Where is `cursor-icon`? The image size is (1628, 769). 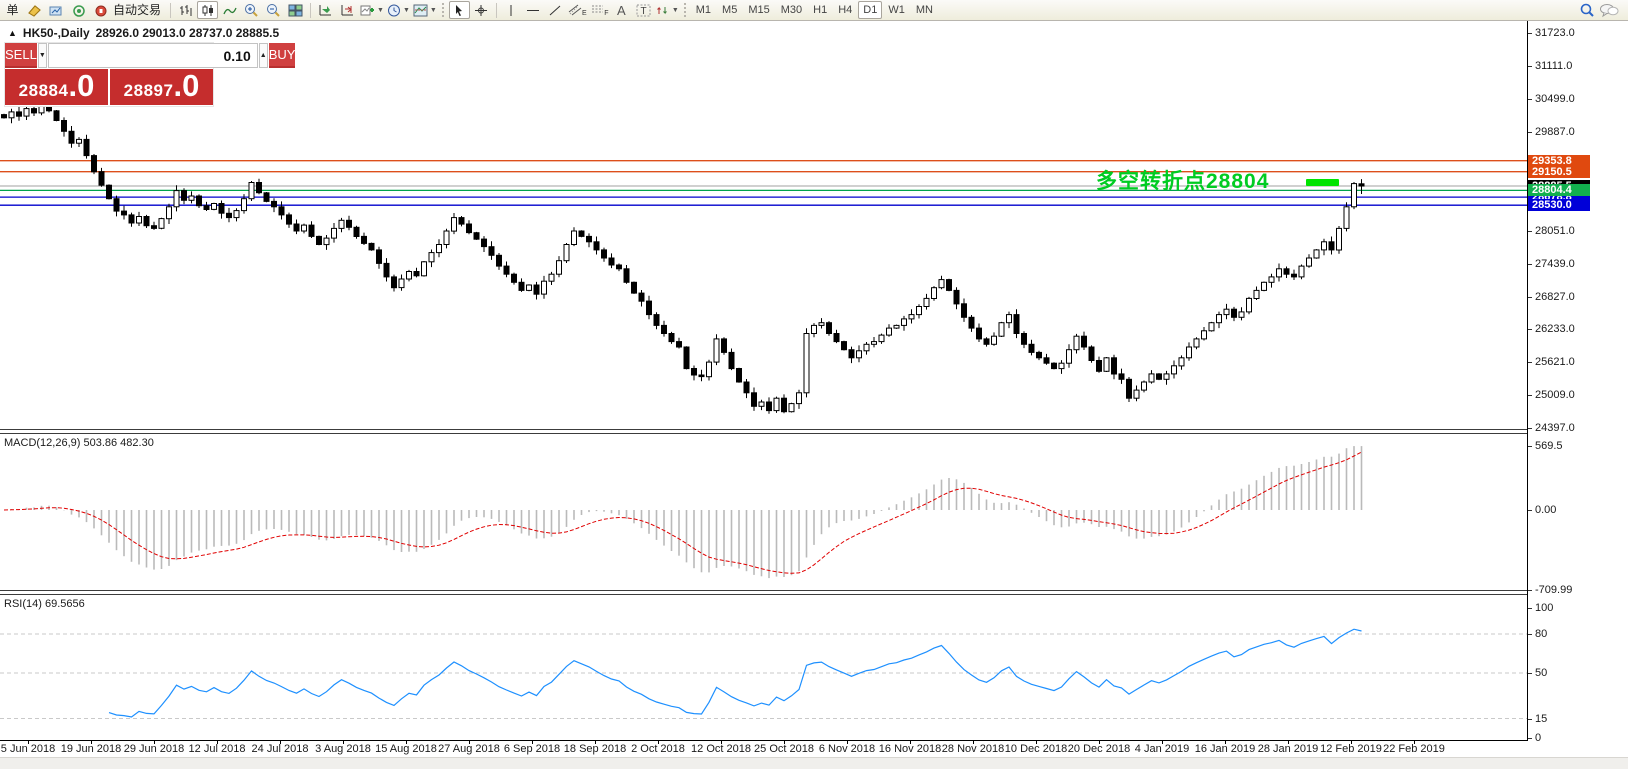 cursor-icon is located at coordinates (459, 10).